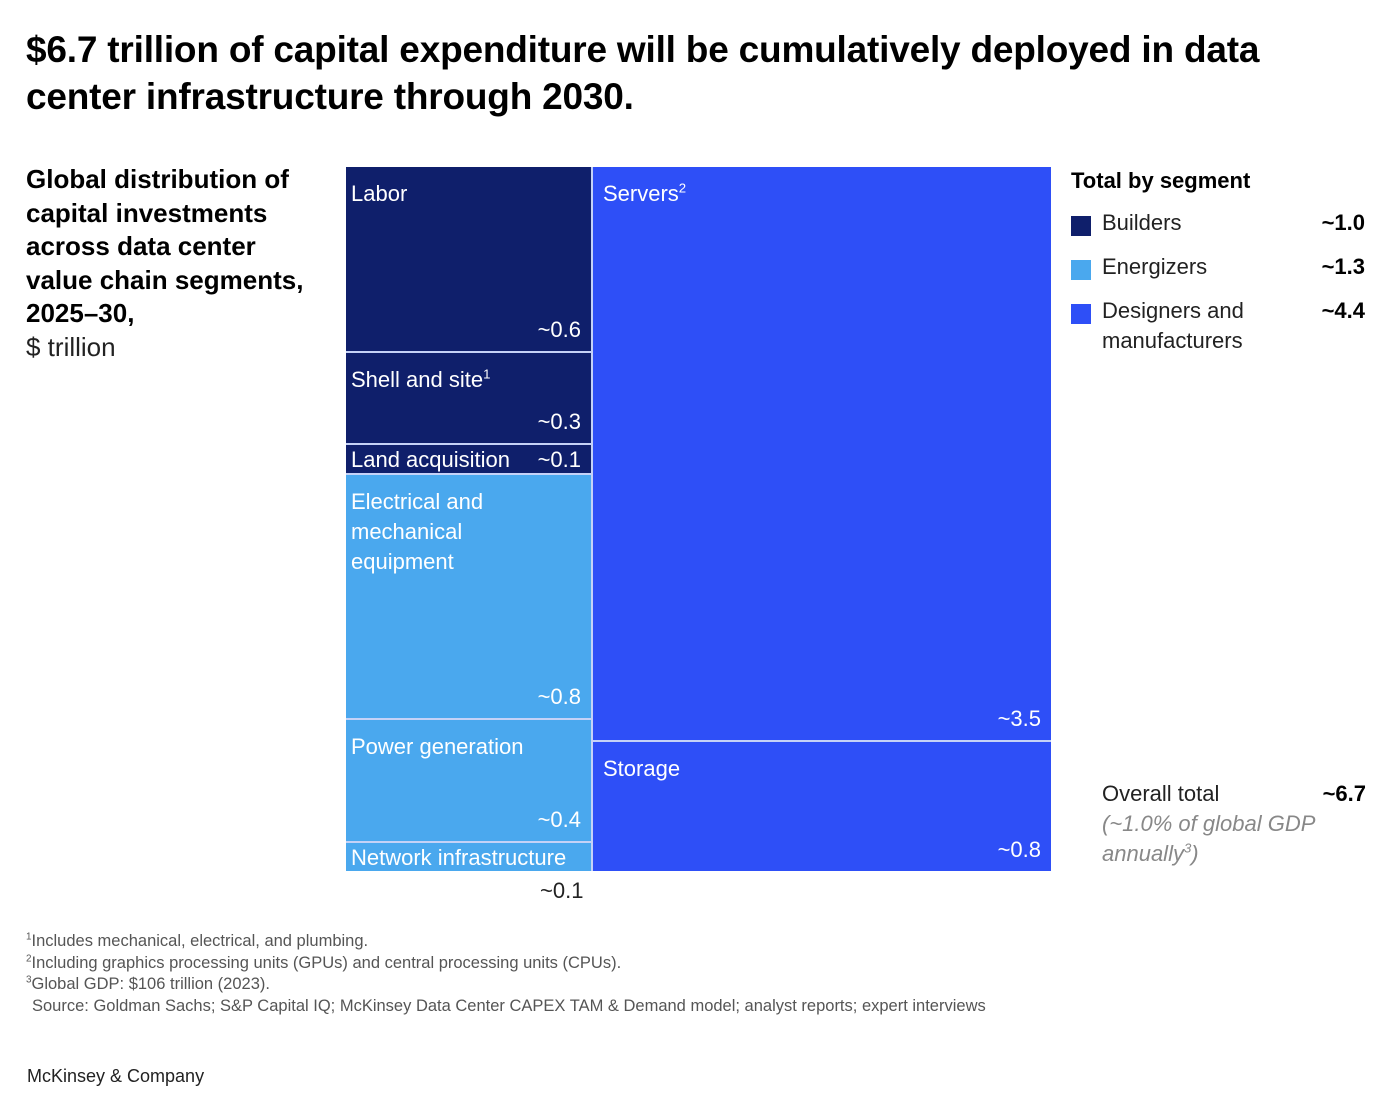  Describe the element at coordinates (468, 397) in the screenshot. I see `treemap-cell-shell-and-site: Shell and site1 ~0.3` at that location.